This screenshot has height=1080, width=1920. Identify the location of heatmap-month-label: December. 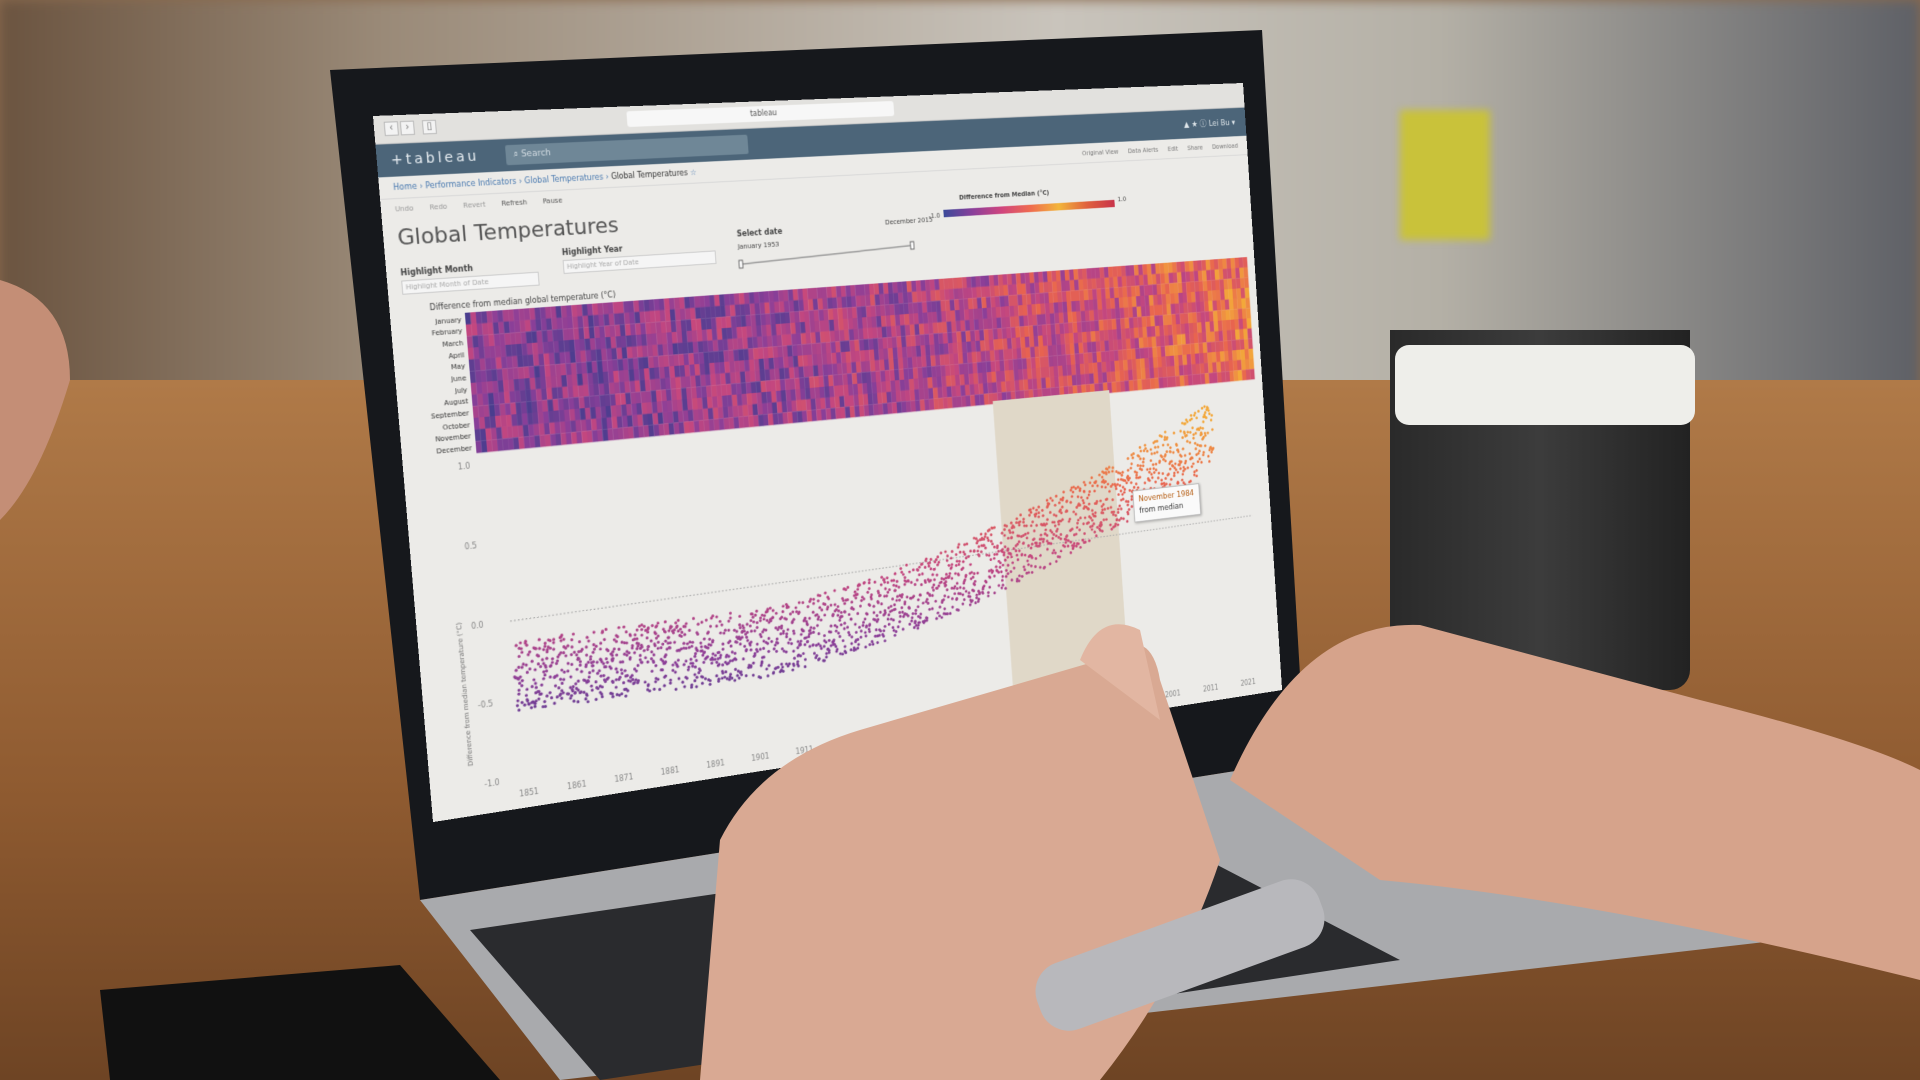
(454, 450).